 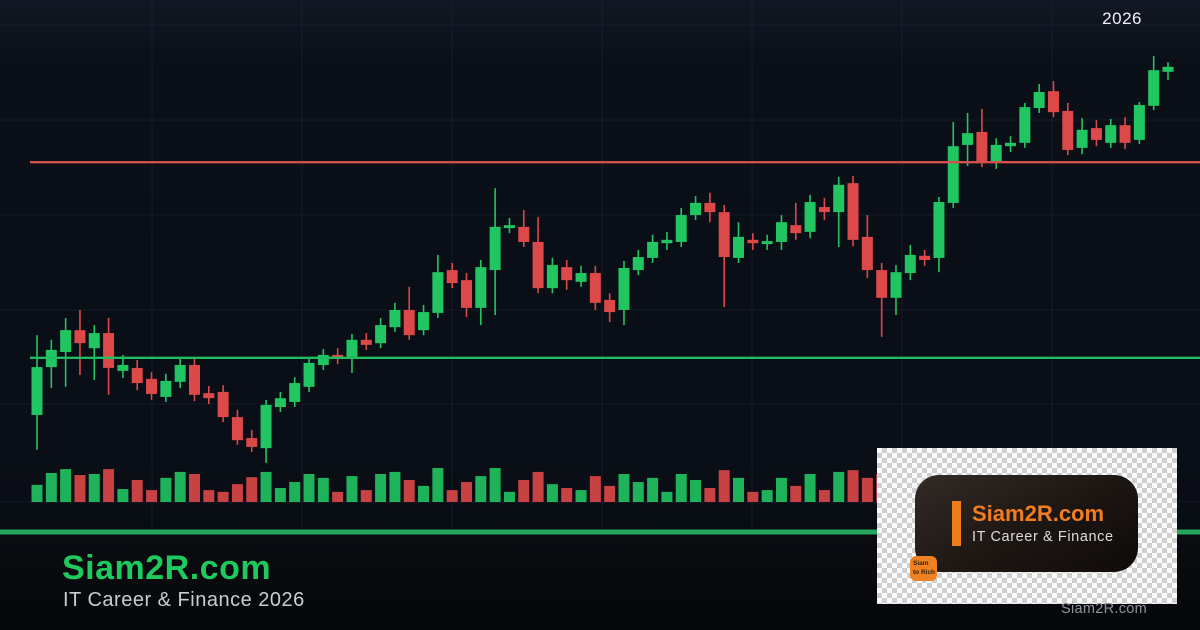 I want to click on footer-divider-line, so click(x=600, y=532).